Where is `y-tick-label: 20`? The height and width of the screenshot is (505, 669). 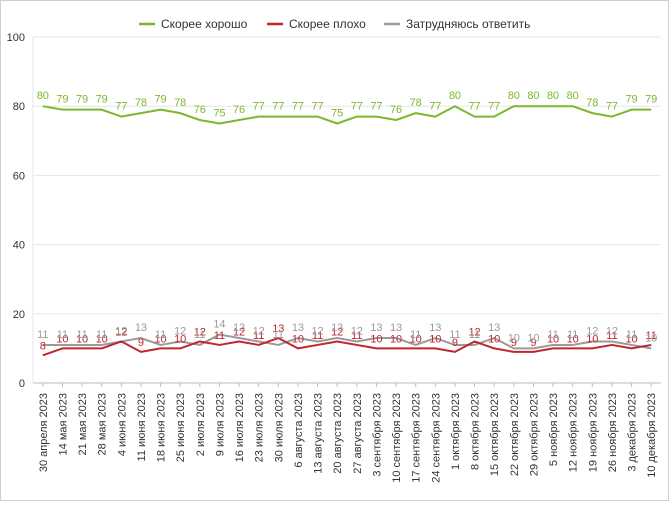 y-tick-label: 20 is located at coordinates (19, 315).